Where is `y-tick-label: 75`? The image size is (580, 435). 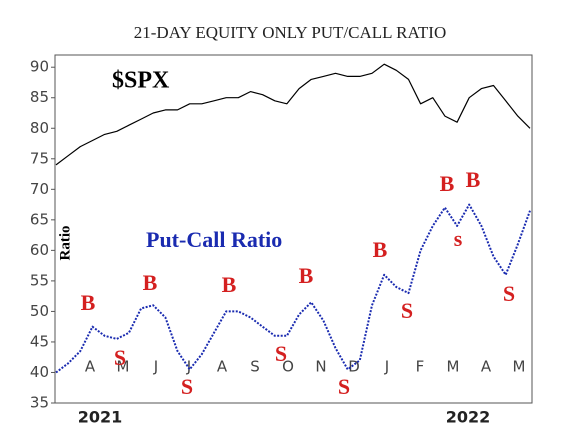
y-tick-label: 75 is located at coordinates (39, 158).